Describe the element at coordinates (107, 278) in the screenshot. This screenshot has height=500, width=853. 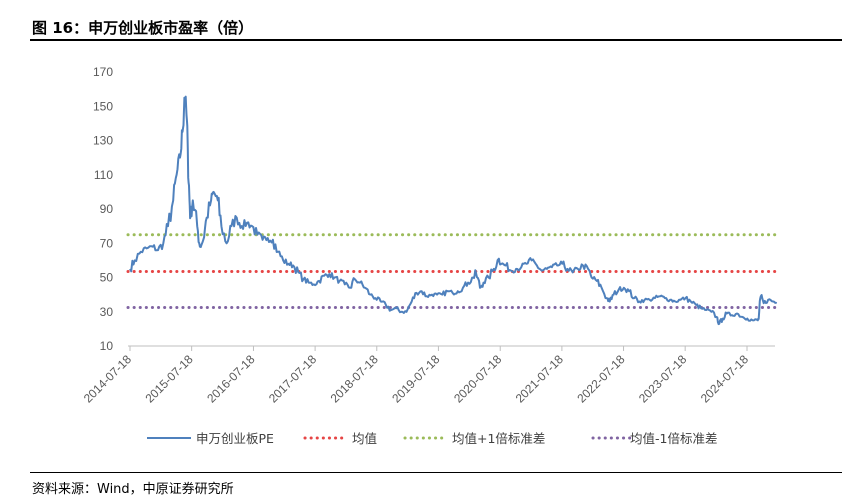
I see `y-tick-label: 50` at that location.